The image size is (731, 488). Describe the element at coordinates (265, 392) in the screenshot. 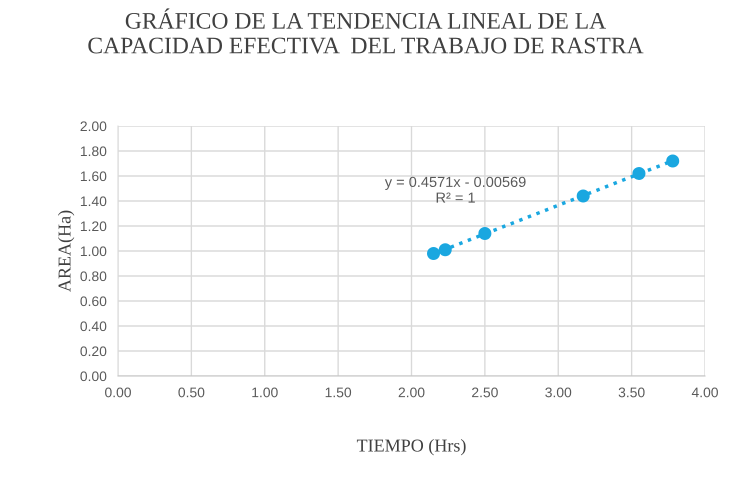

I see `x-tick-label: 1.00` at that location.